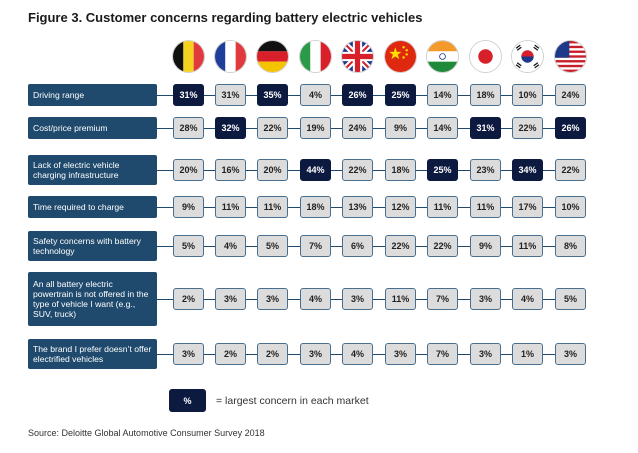  I want to click on japan-flag-icon, so click(485, 56).